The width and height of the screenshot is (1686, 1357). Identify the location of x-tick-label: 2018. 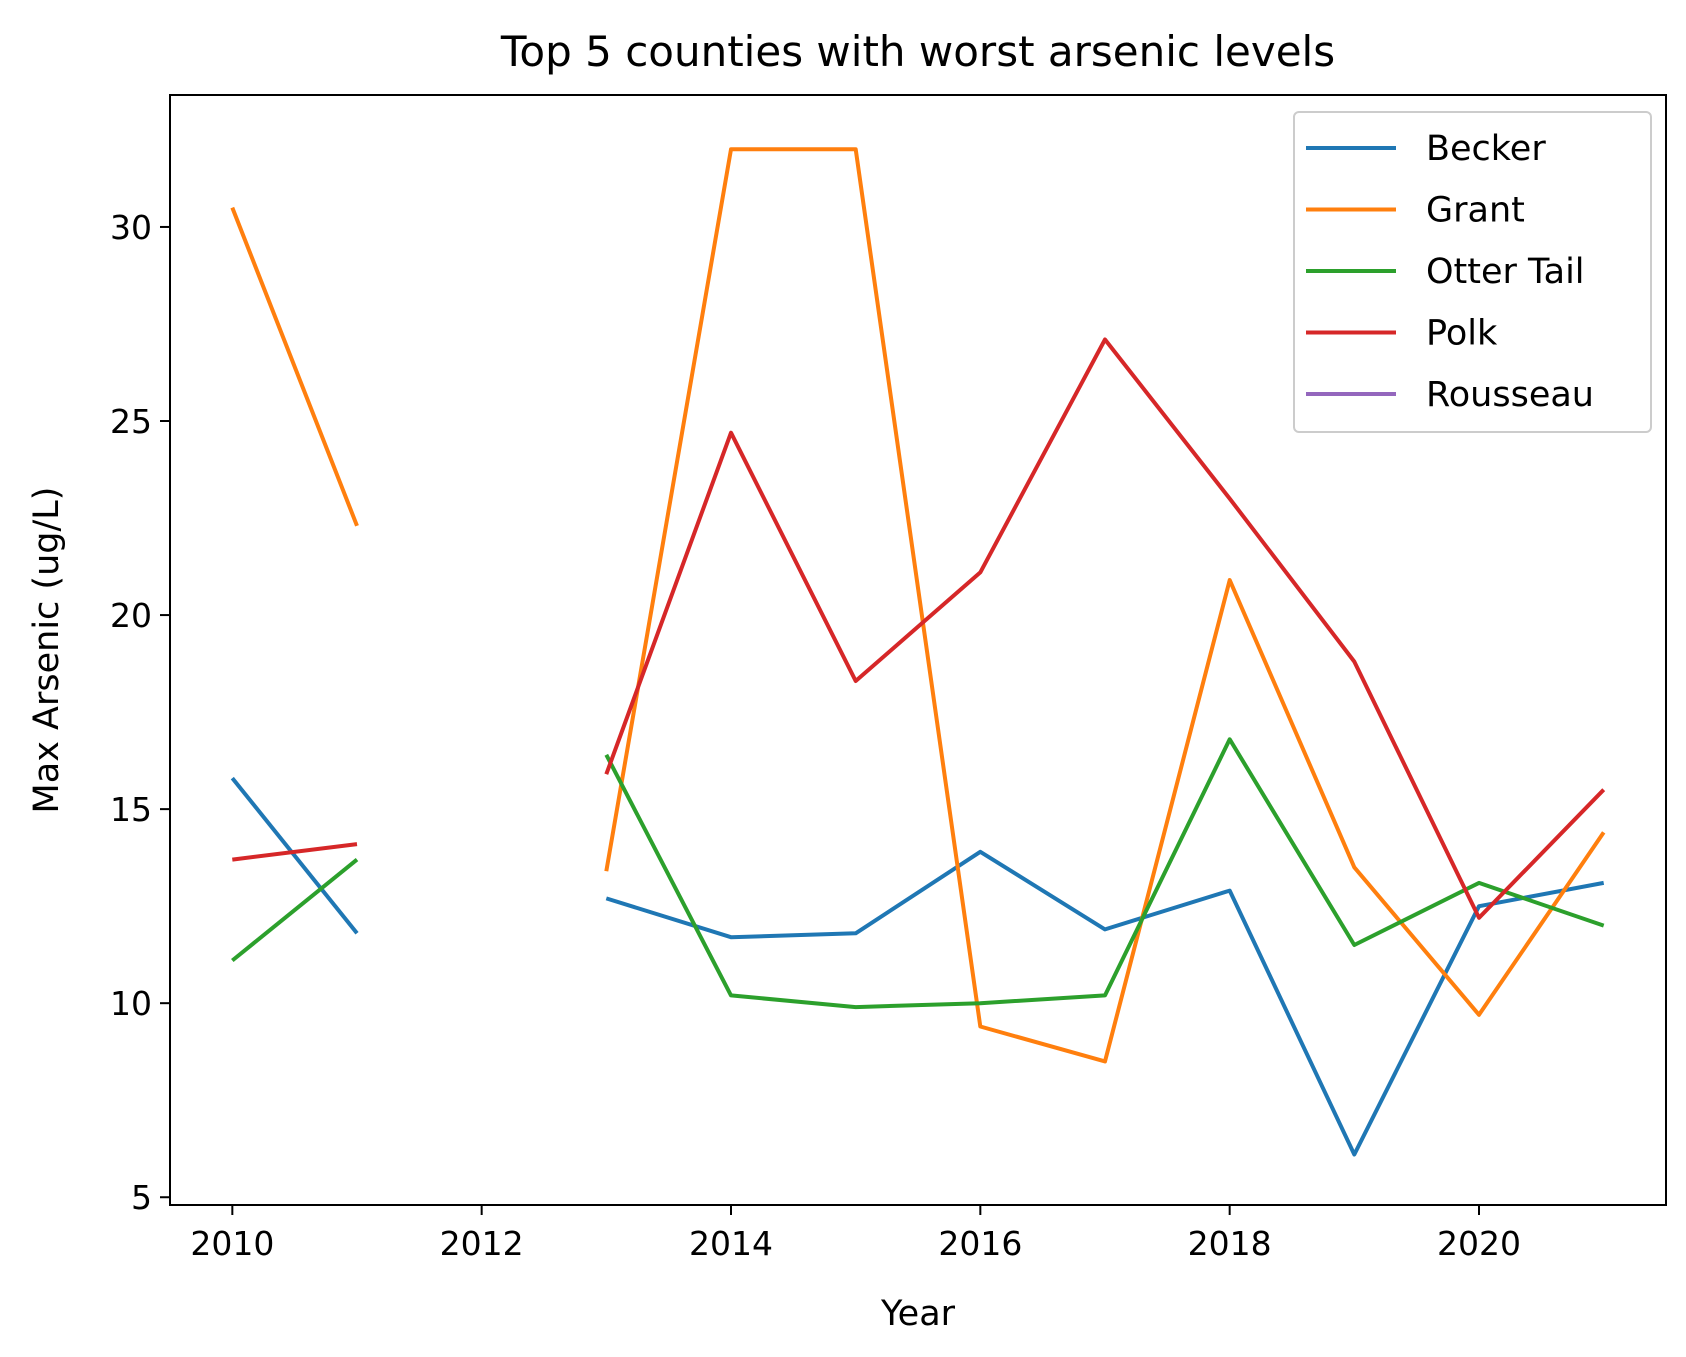
(1230, 1243).